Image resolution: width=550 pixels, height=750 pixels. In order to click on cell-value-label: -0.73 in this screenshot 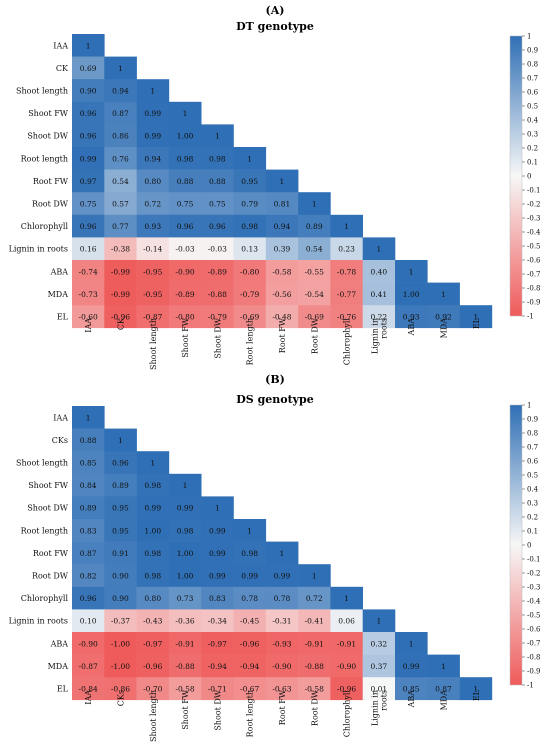, I will do `click(88, 294)`.